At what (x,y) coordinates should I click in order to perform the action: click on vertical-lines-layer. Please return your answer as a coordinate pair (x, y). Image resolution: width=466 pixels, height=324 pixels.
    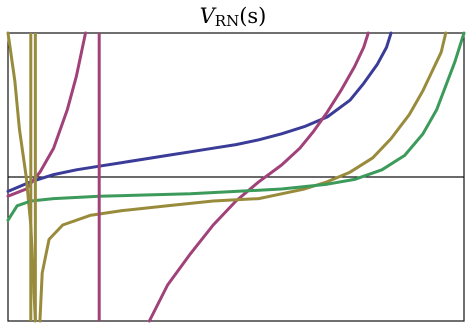
    Looking at the image, I should click on (65, 177).